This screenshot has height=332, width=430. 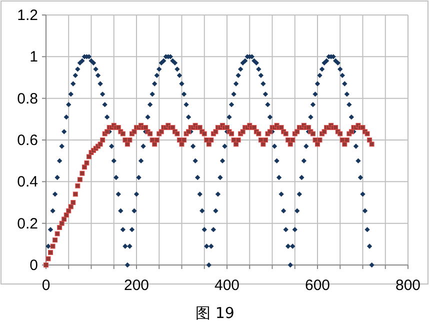 What do you see at coordinates (27, 99) in the screenshot?
I see `y-tick-label: 0.8` at bounding box center [27, 99].